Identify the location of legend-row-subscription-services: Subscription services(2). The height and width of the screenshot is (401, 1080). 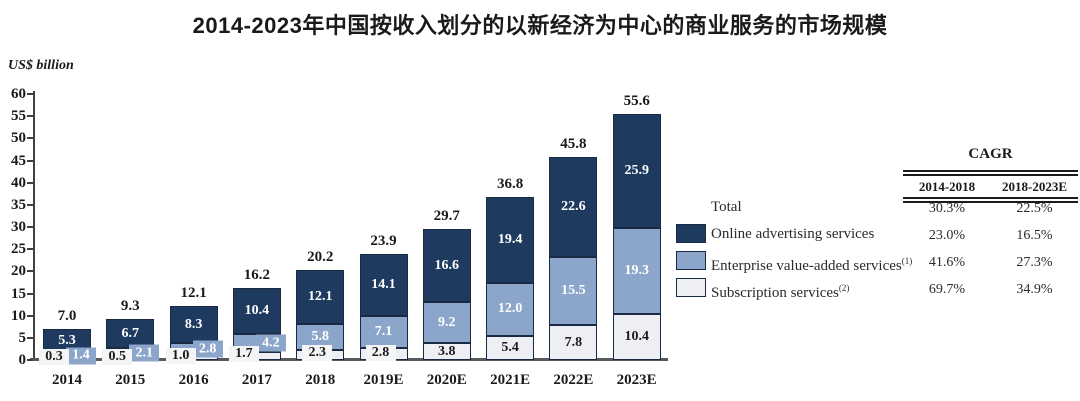
(796, 289).